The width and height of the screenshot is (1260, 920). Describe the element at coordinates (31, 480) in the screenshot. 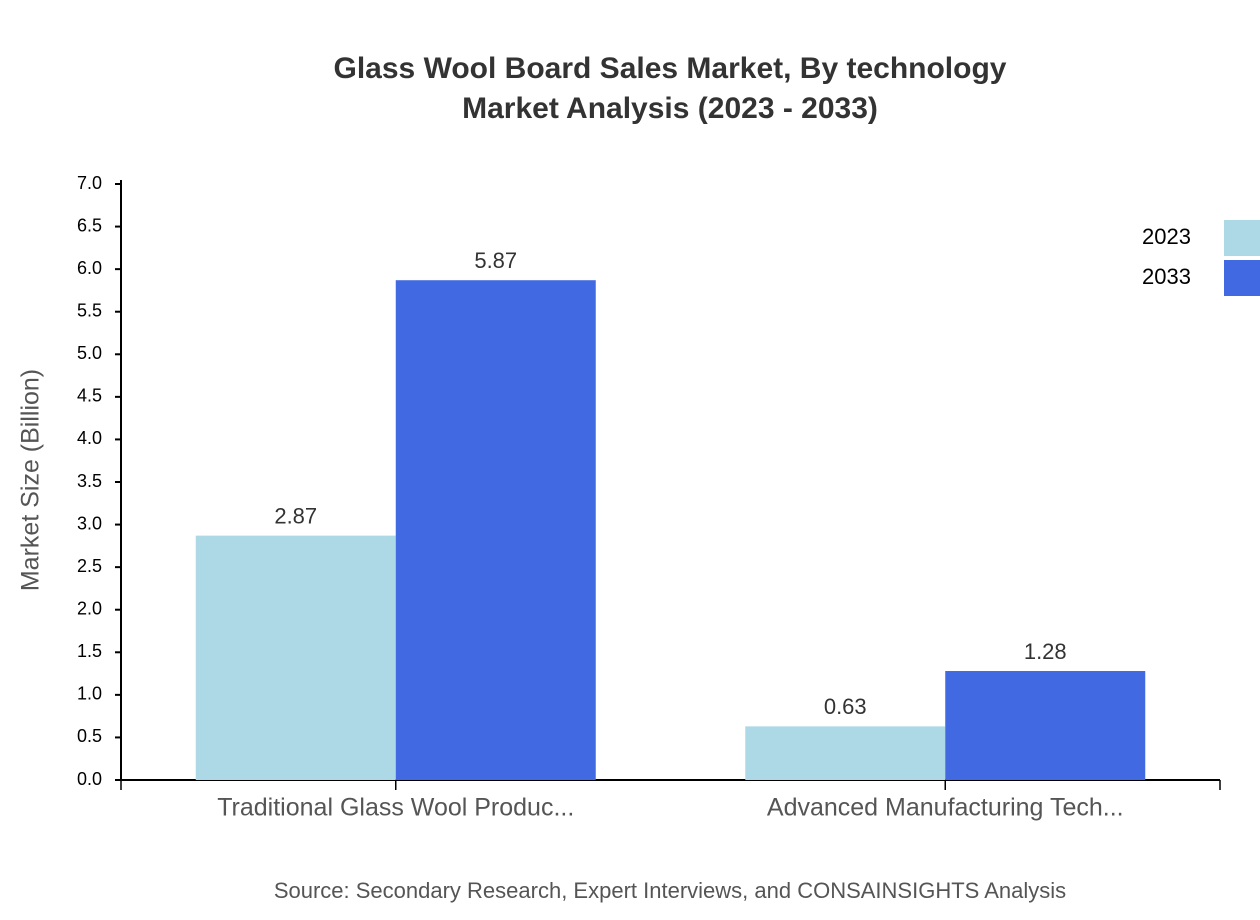

I see `y-axis-title: Market Size (Billion)` at that location.